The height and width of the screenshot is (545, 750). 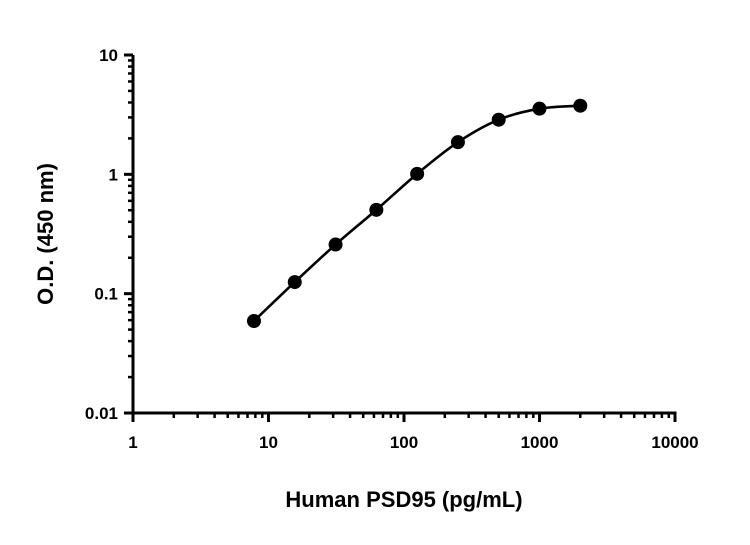 I want to click on x-tick-label: 1000, so click(x=540, y=442).